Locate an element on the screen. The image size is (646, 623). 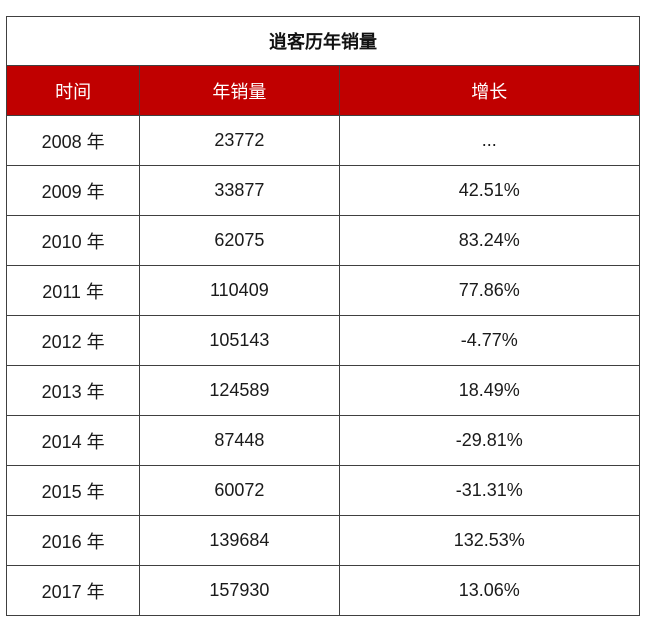
table-title: 逍客历年销量 is located at coordinates (323, 41).